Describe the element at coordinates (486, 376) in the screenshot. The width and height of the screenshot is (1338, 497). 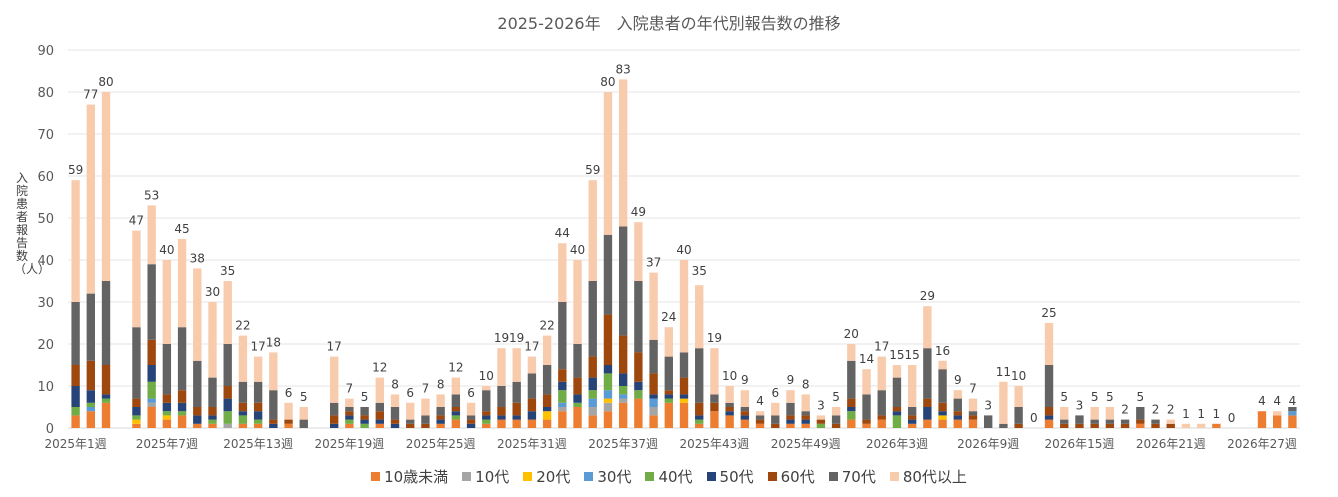
I see `total-label: 10` at that location.